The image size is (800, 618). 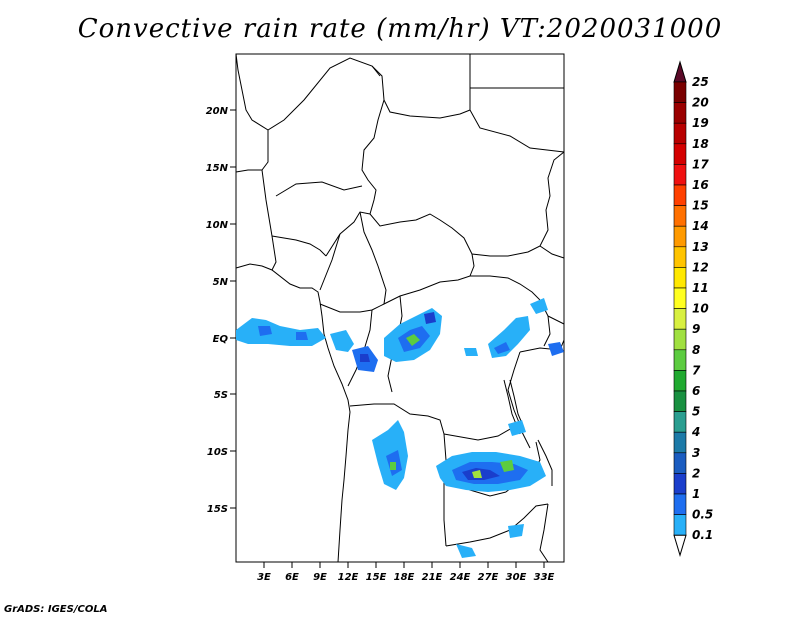 What do you see at coordinates (700, 82) in the screenshot?
I see `colorbar-label: 25` at bounding box center [700, 82].